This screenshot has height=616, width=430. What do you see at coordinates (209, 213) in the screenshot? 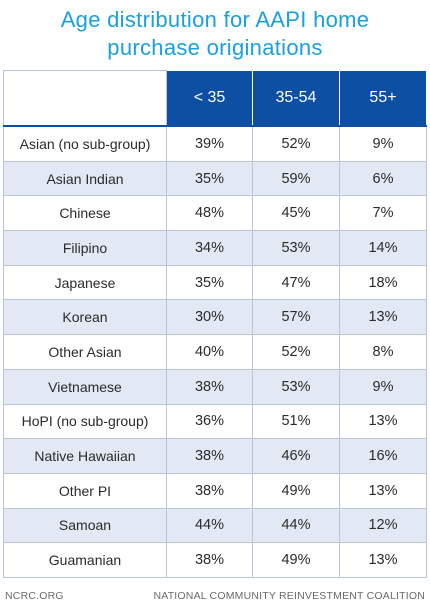
I see `value-cell: 48%` at bounding box center [209, 213].